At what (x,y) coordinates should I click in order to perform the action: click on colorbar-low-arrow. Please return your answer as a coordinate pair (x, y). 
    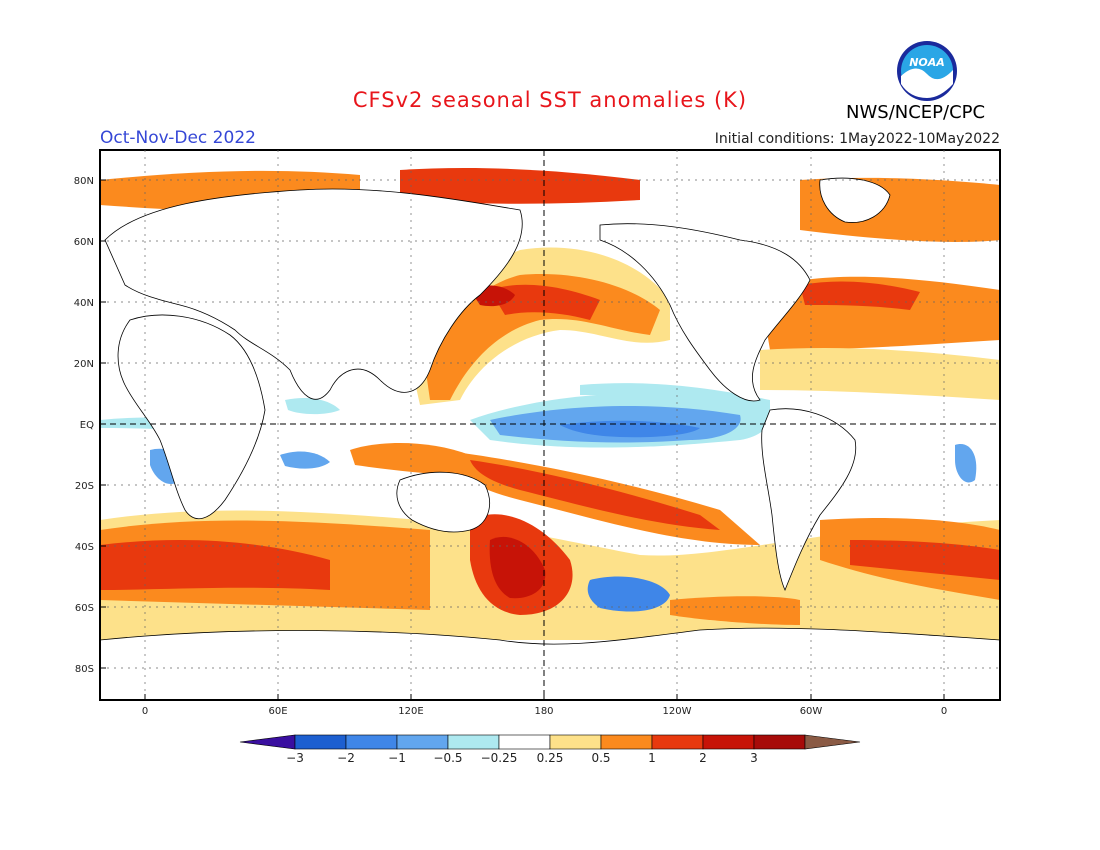
    Looking at the image, I should click on (267, 742).